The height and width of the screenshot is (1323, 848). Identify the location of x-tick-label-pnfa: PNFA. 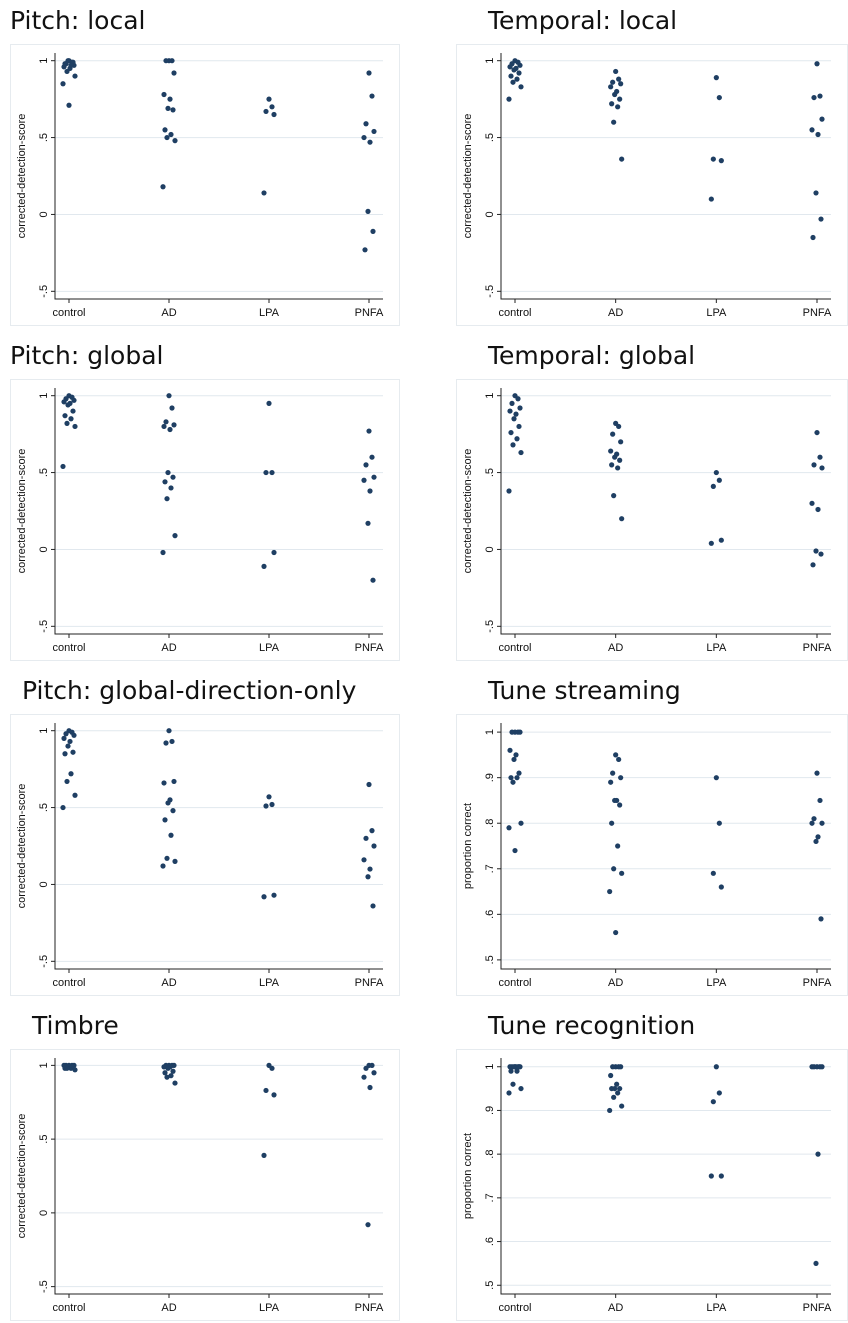
(817, 648).